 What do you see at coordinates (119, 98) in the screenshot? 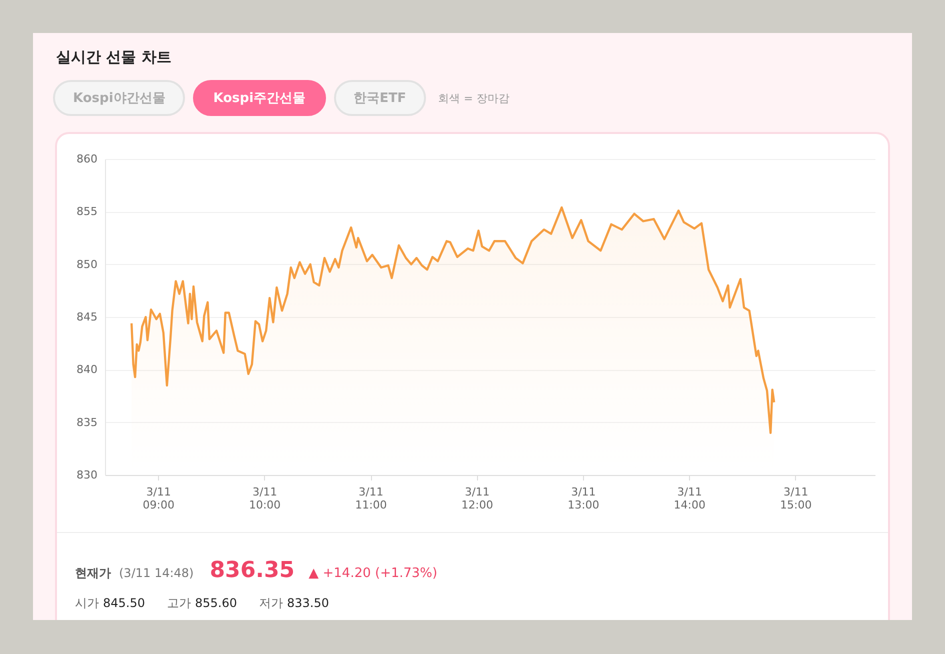
I see `text: Kospi야간선물` at bounding box center [119, 98].